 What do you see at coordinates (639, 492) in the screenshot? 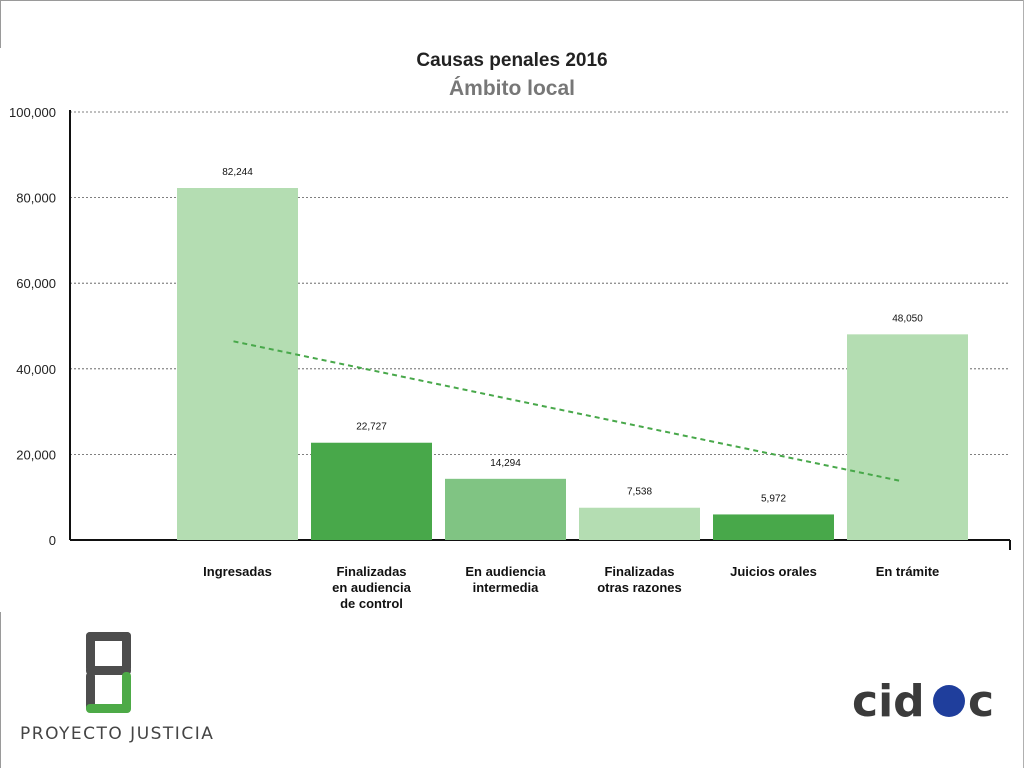
I see `bar-value-label: 7,538` at bounding box center [639, 492].